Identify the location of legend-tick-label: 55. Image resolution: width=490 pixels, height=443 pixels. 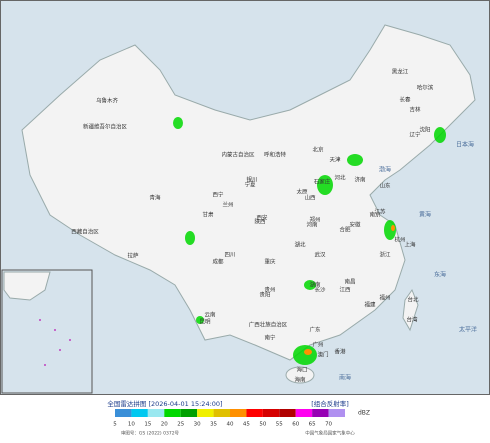
(279, 425).